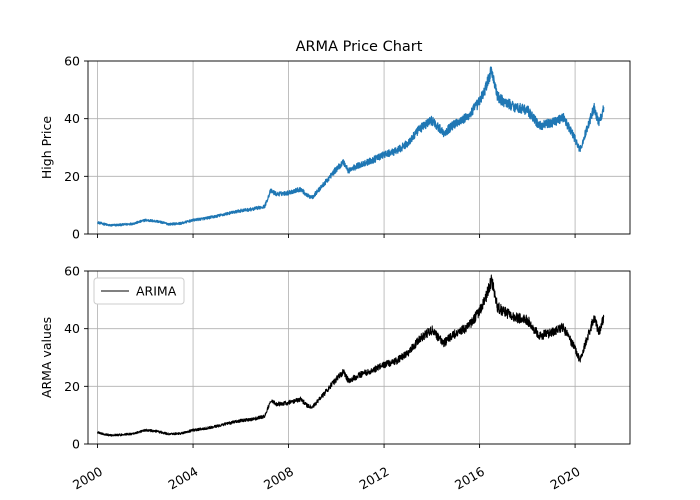 The image size is (700, 500). What do you see at coordinates (183, 478) in the screenshot?
I see `x-tick-label: 2004` at bounding box center [183, 478].